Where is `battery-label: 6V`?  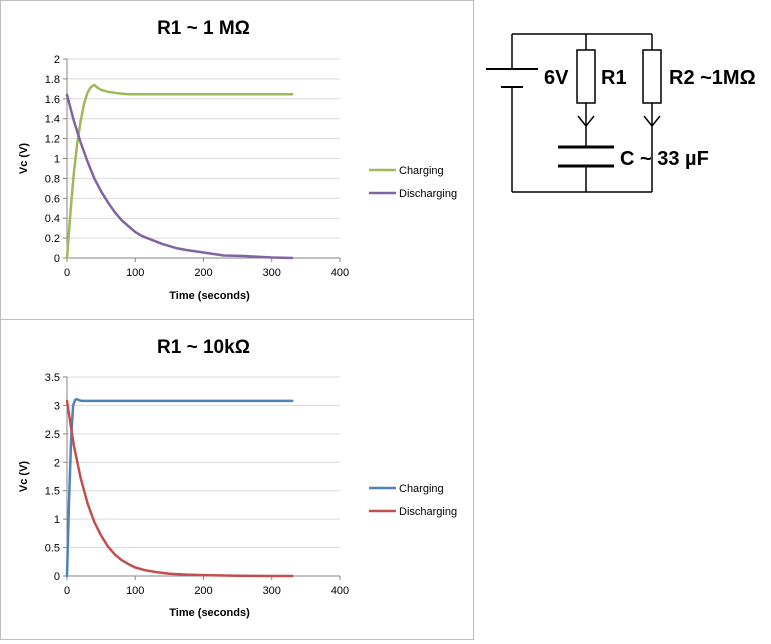 battery-label: 6V is located at coordinates (556, 78).